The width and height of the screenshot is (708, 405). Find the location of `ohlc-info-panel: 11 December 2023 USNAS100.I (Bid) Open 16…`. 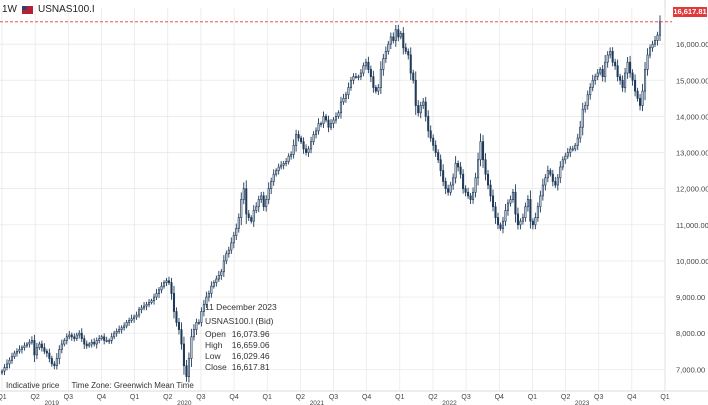

ohlc-info-panel: 11 December 2023 USNAS100.I (Bid) Open 16… is located at coordinates (241, 337).